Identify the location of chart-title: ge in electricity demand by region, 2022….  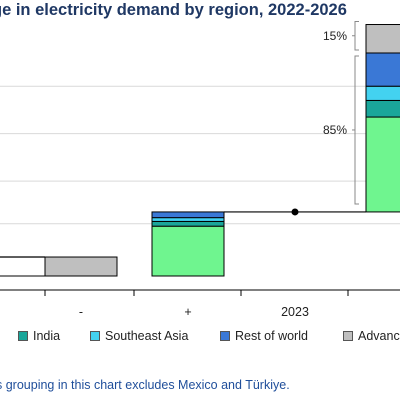
(173, 10).